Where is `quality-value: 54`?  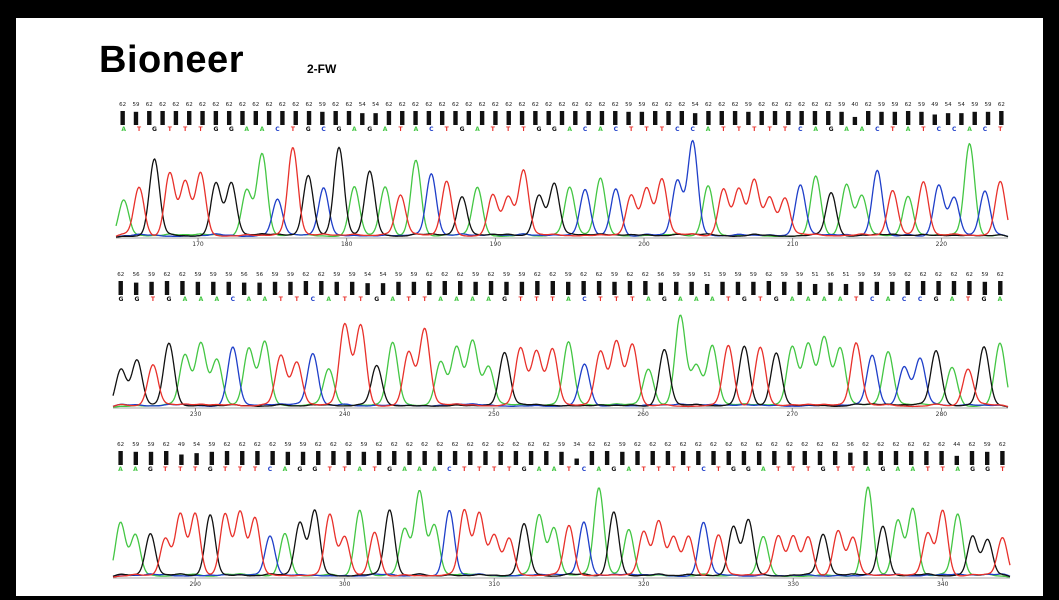 quality-value: 54 is located at coordinates (695, 105).